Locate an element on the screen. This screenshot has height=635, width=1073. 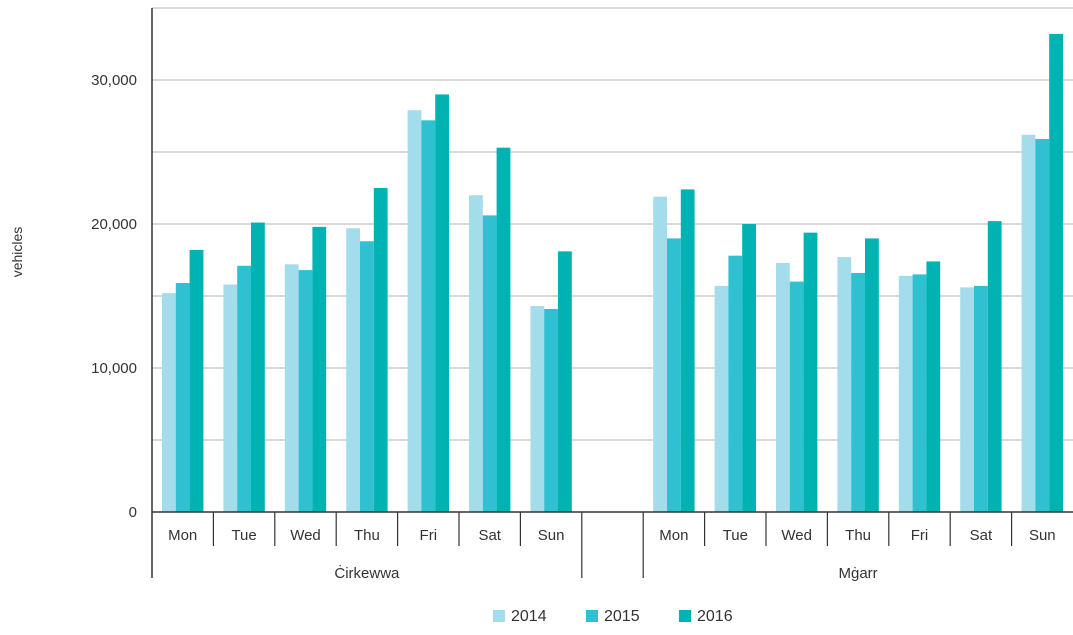
y-tick-label: 30,000 is located at coordinates (114, 80).